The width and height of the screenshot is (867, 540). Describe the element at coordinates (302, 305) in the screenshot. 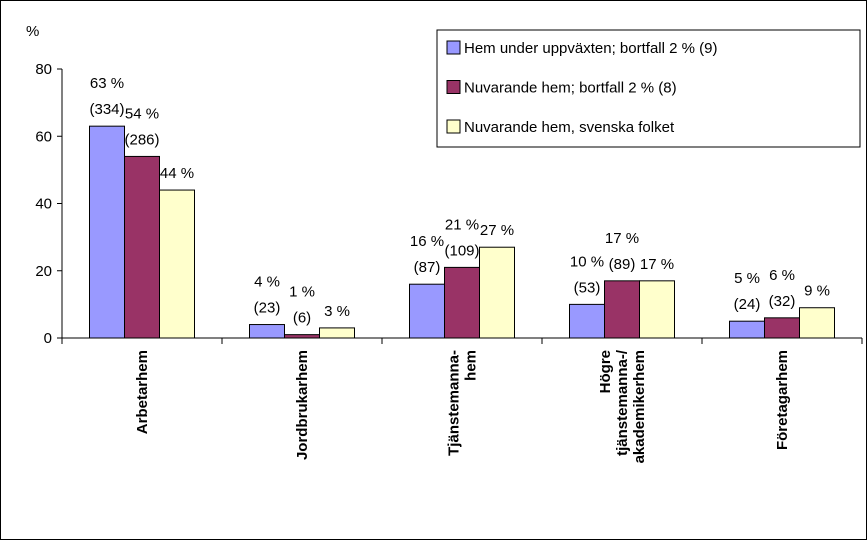

I see `value-label: 1 % (6)` at that location.